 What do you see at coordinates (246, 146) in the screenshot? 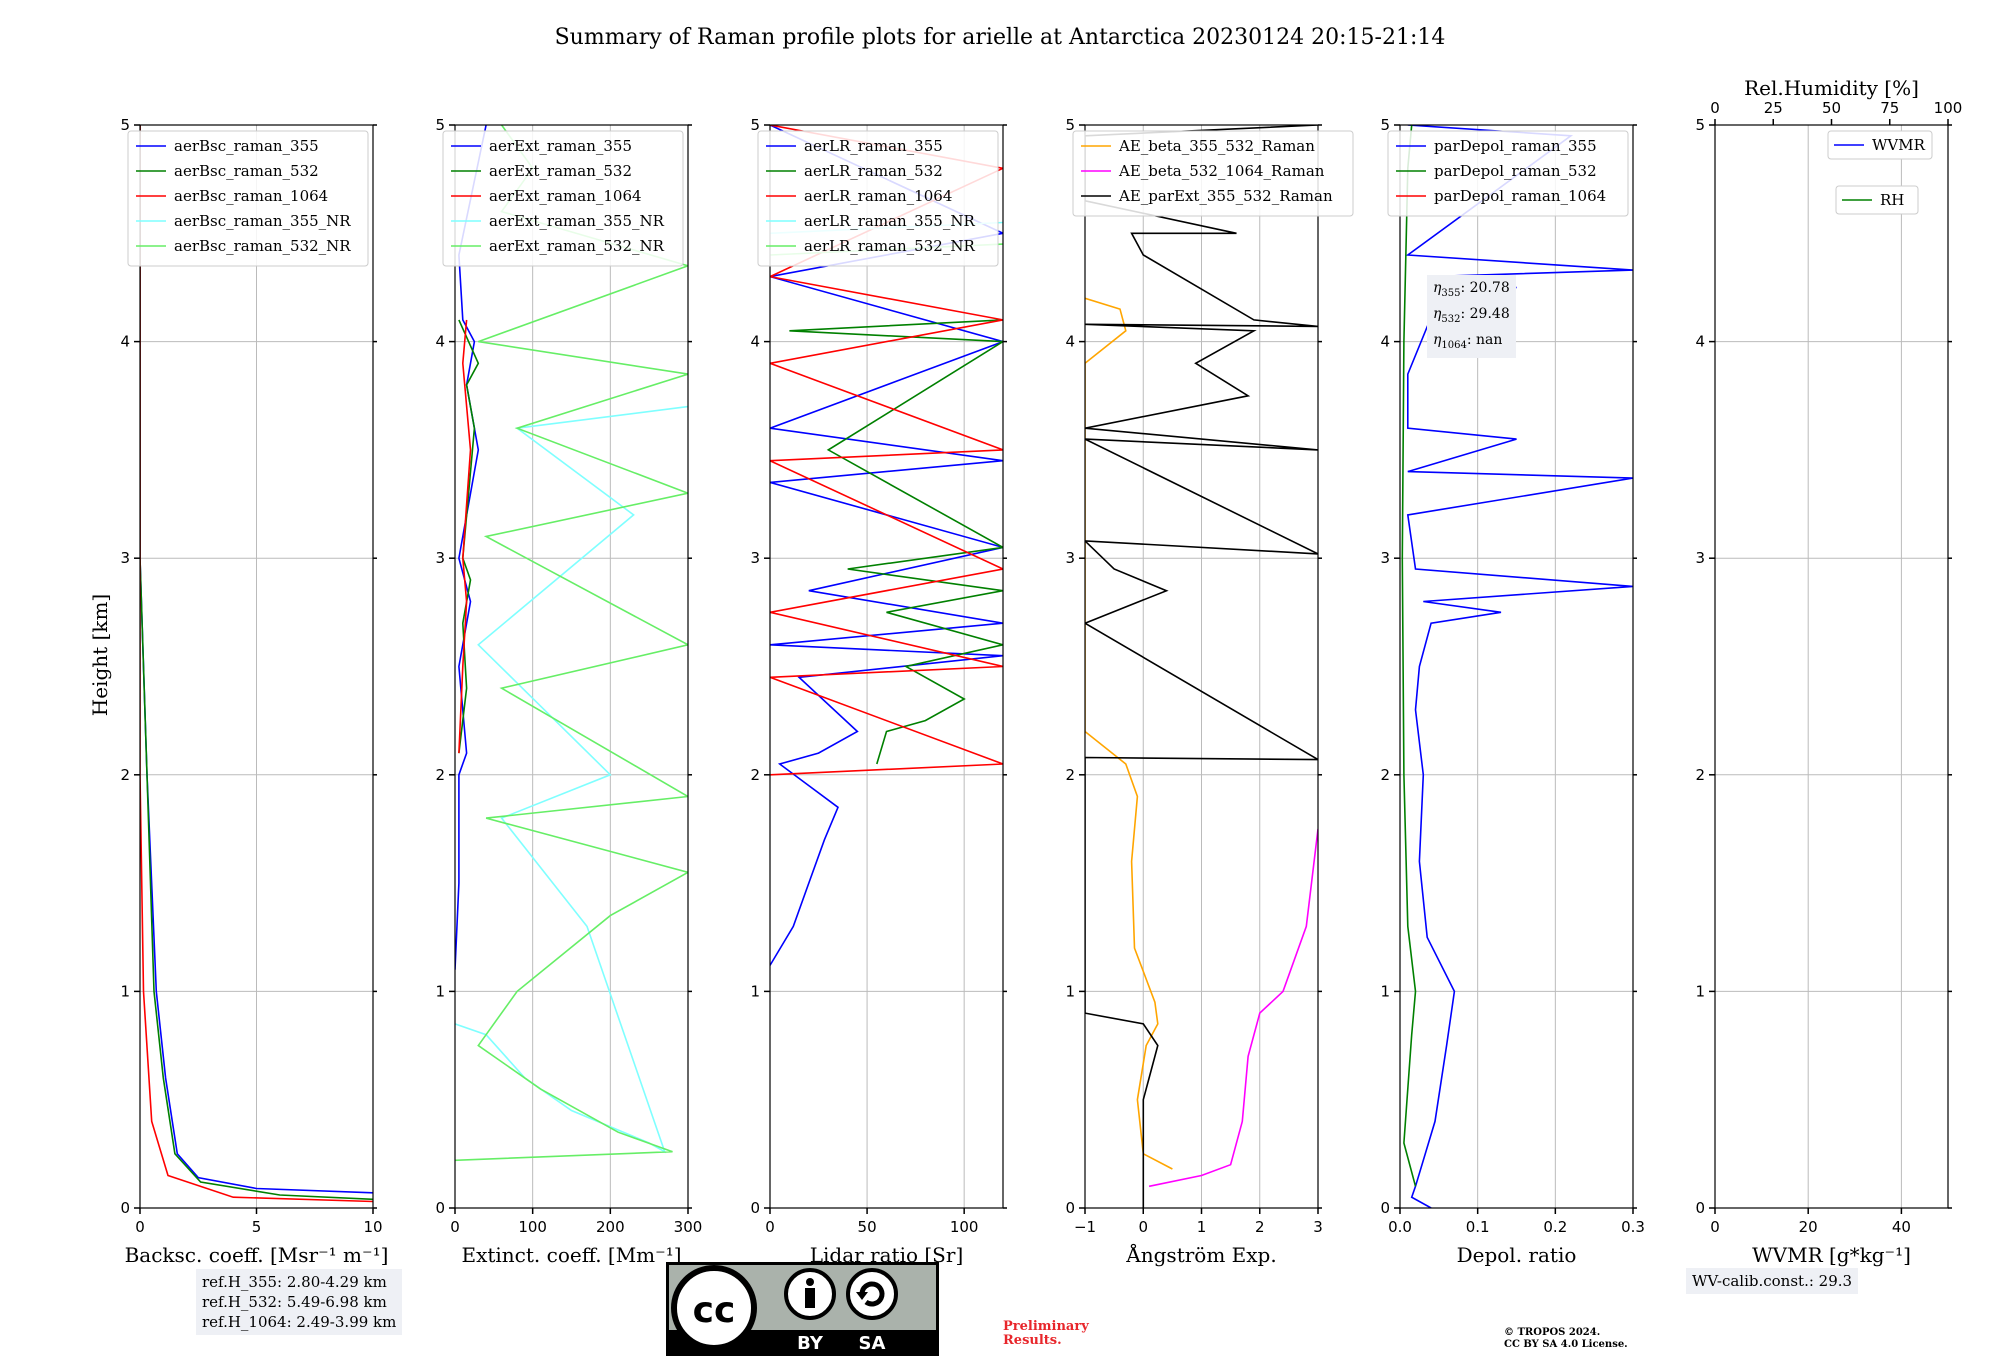
I see `legend-entry: aerBsc_raman_355` at bounding box center [246, 146].